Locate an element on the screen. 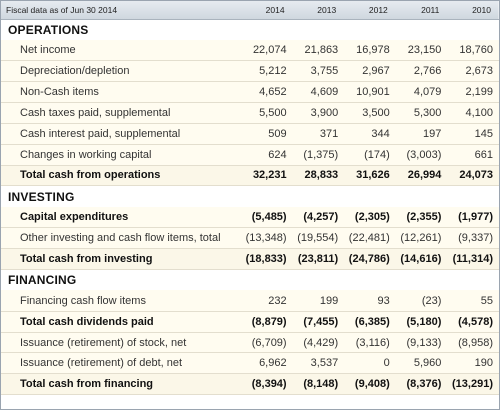  value-cell: 10,901 is located at coordinates (370, 92).